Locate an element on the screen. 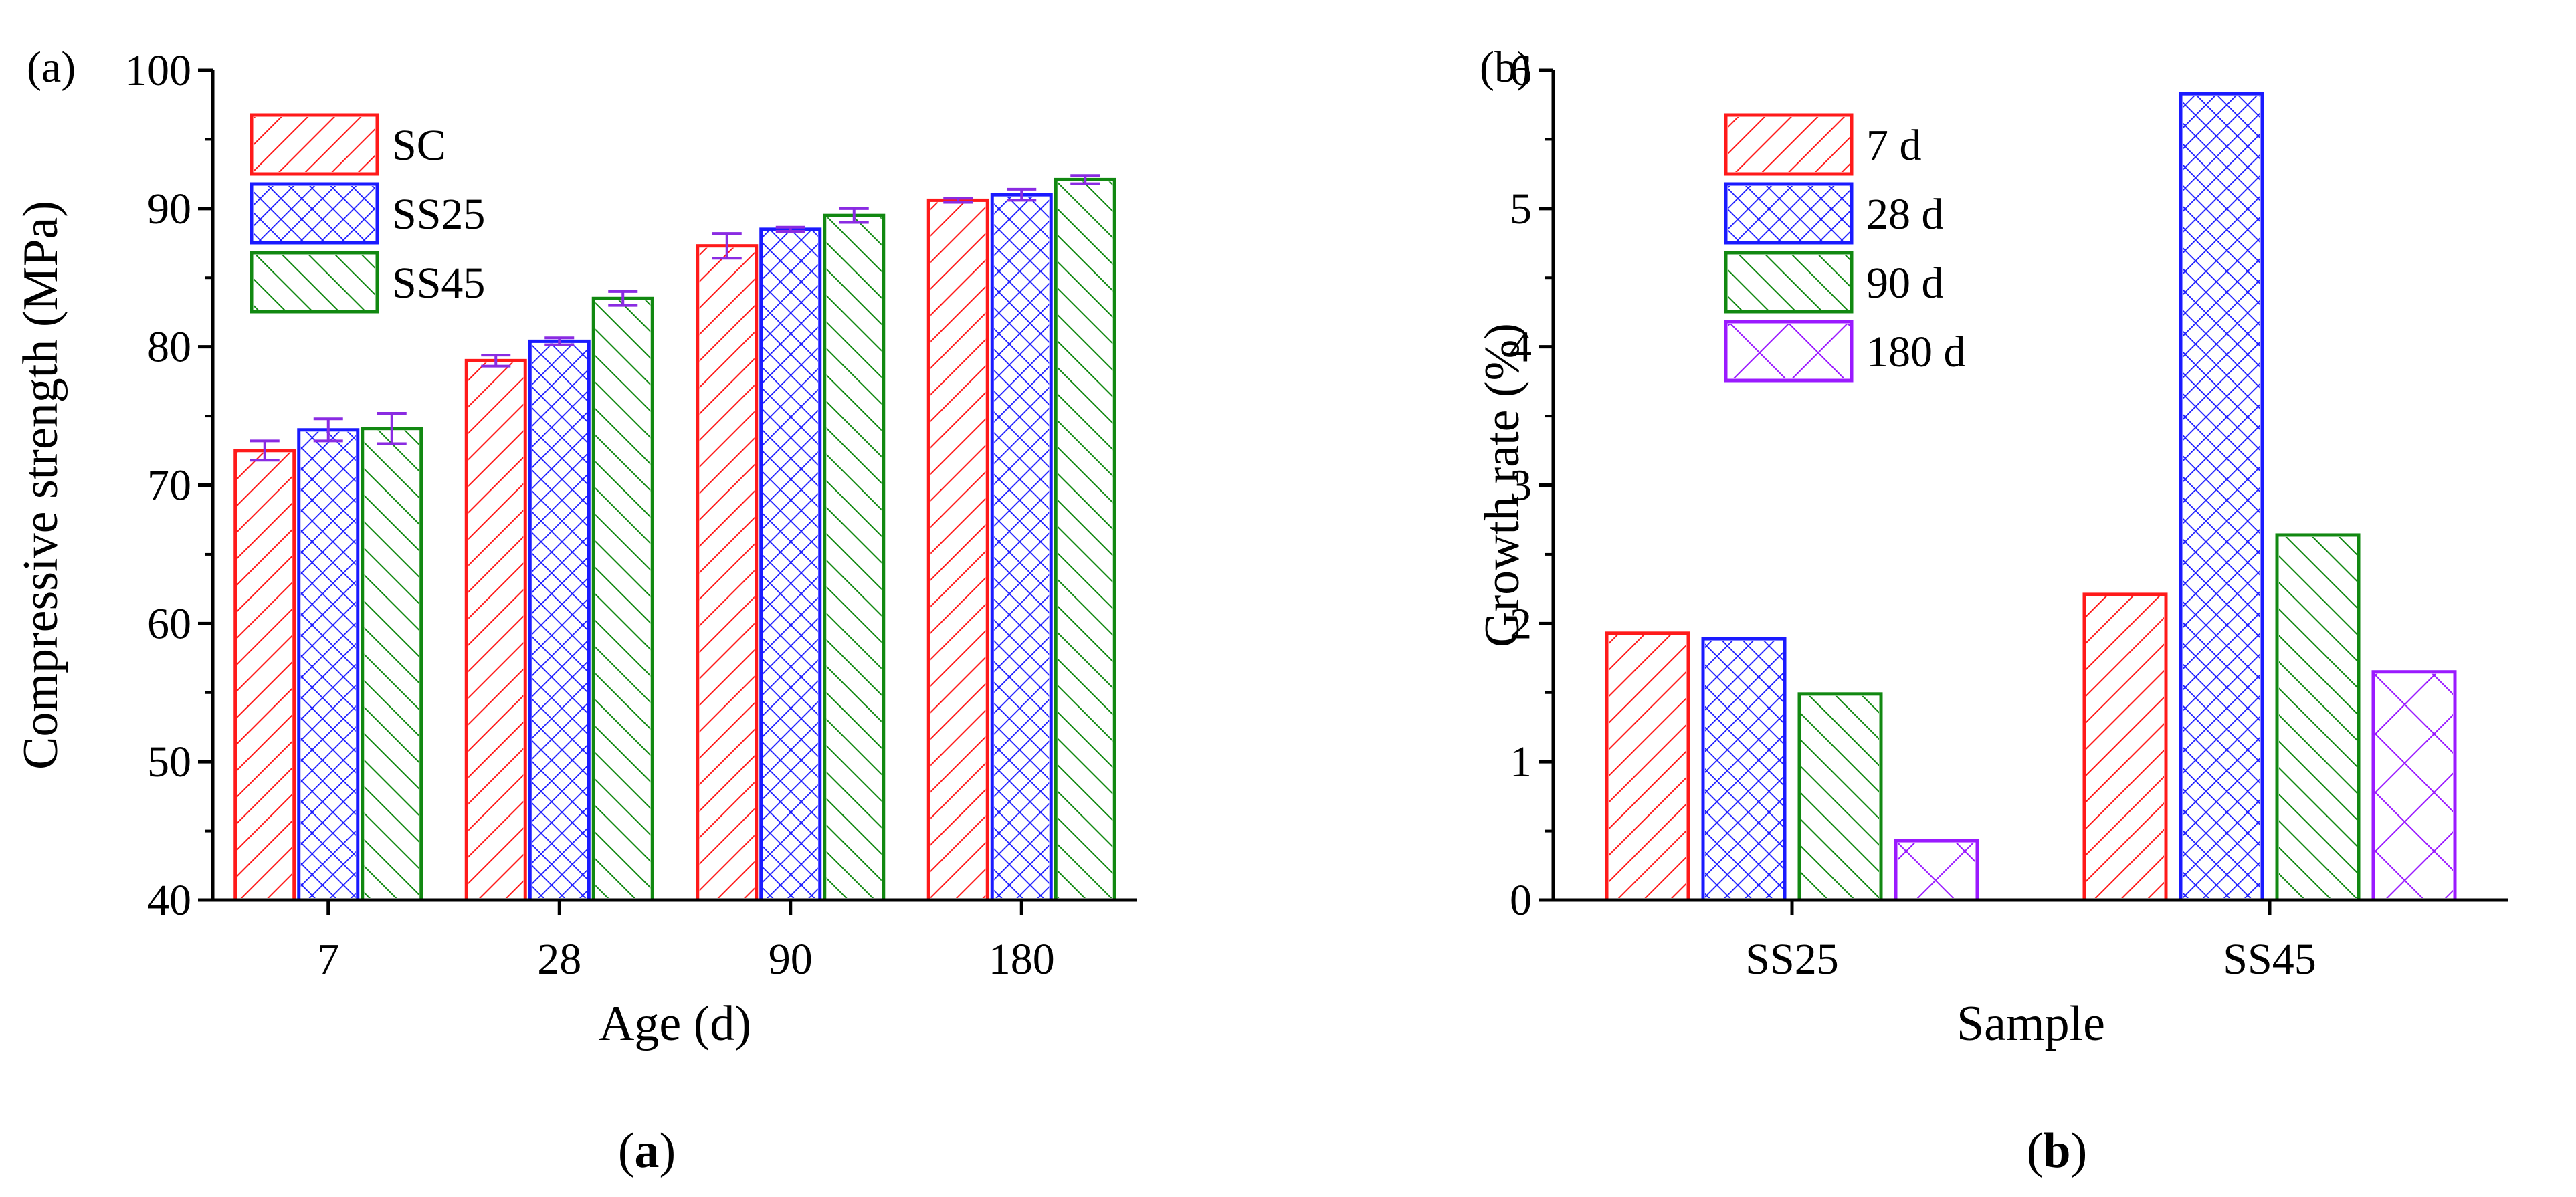 The image size is (2576, 1197). y-tick-label: 60 is located at coordinates (169, 623).